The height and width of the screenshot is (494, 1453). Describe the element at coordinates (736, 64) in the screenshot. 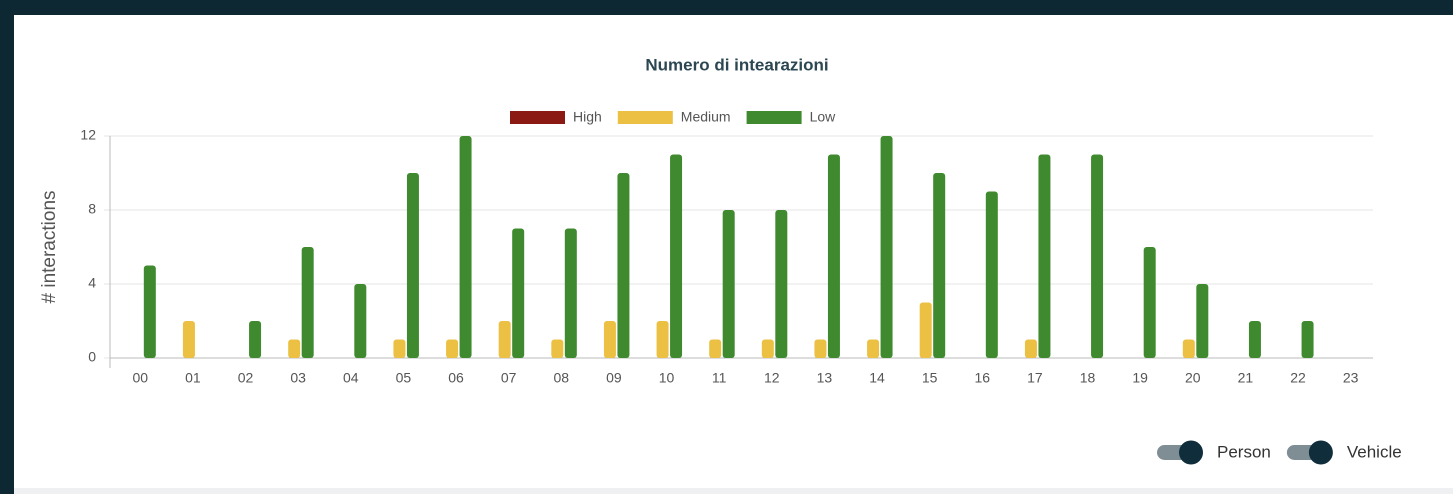

I see `chart-title: Numero di intearazioni` at that location.